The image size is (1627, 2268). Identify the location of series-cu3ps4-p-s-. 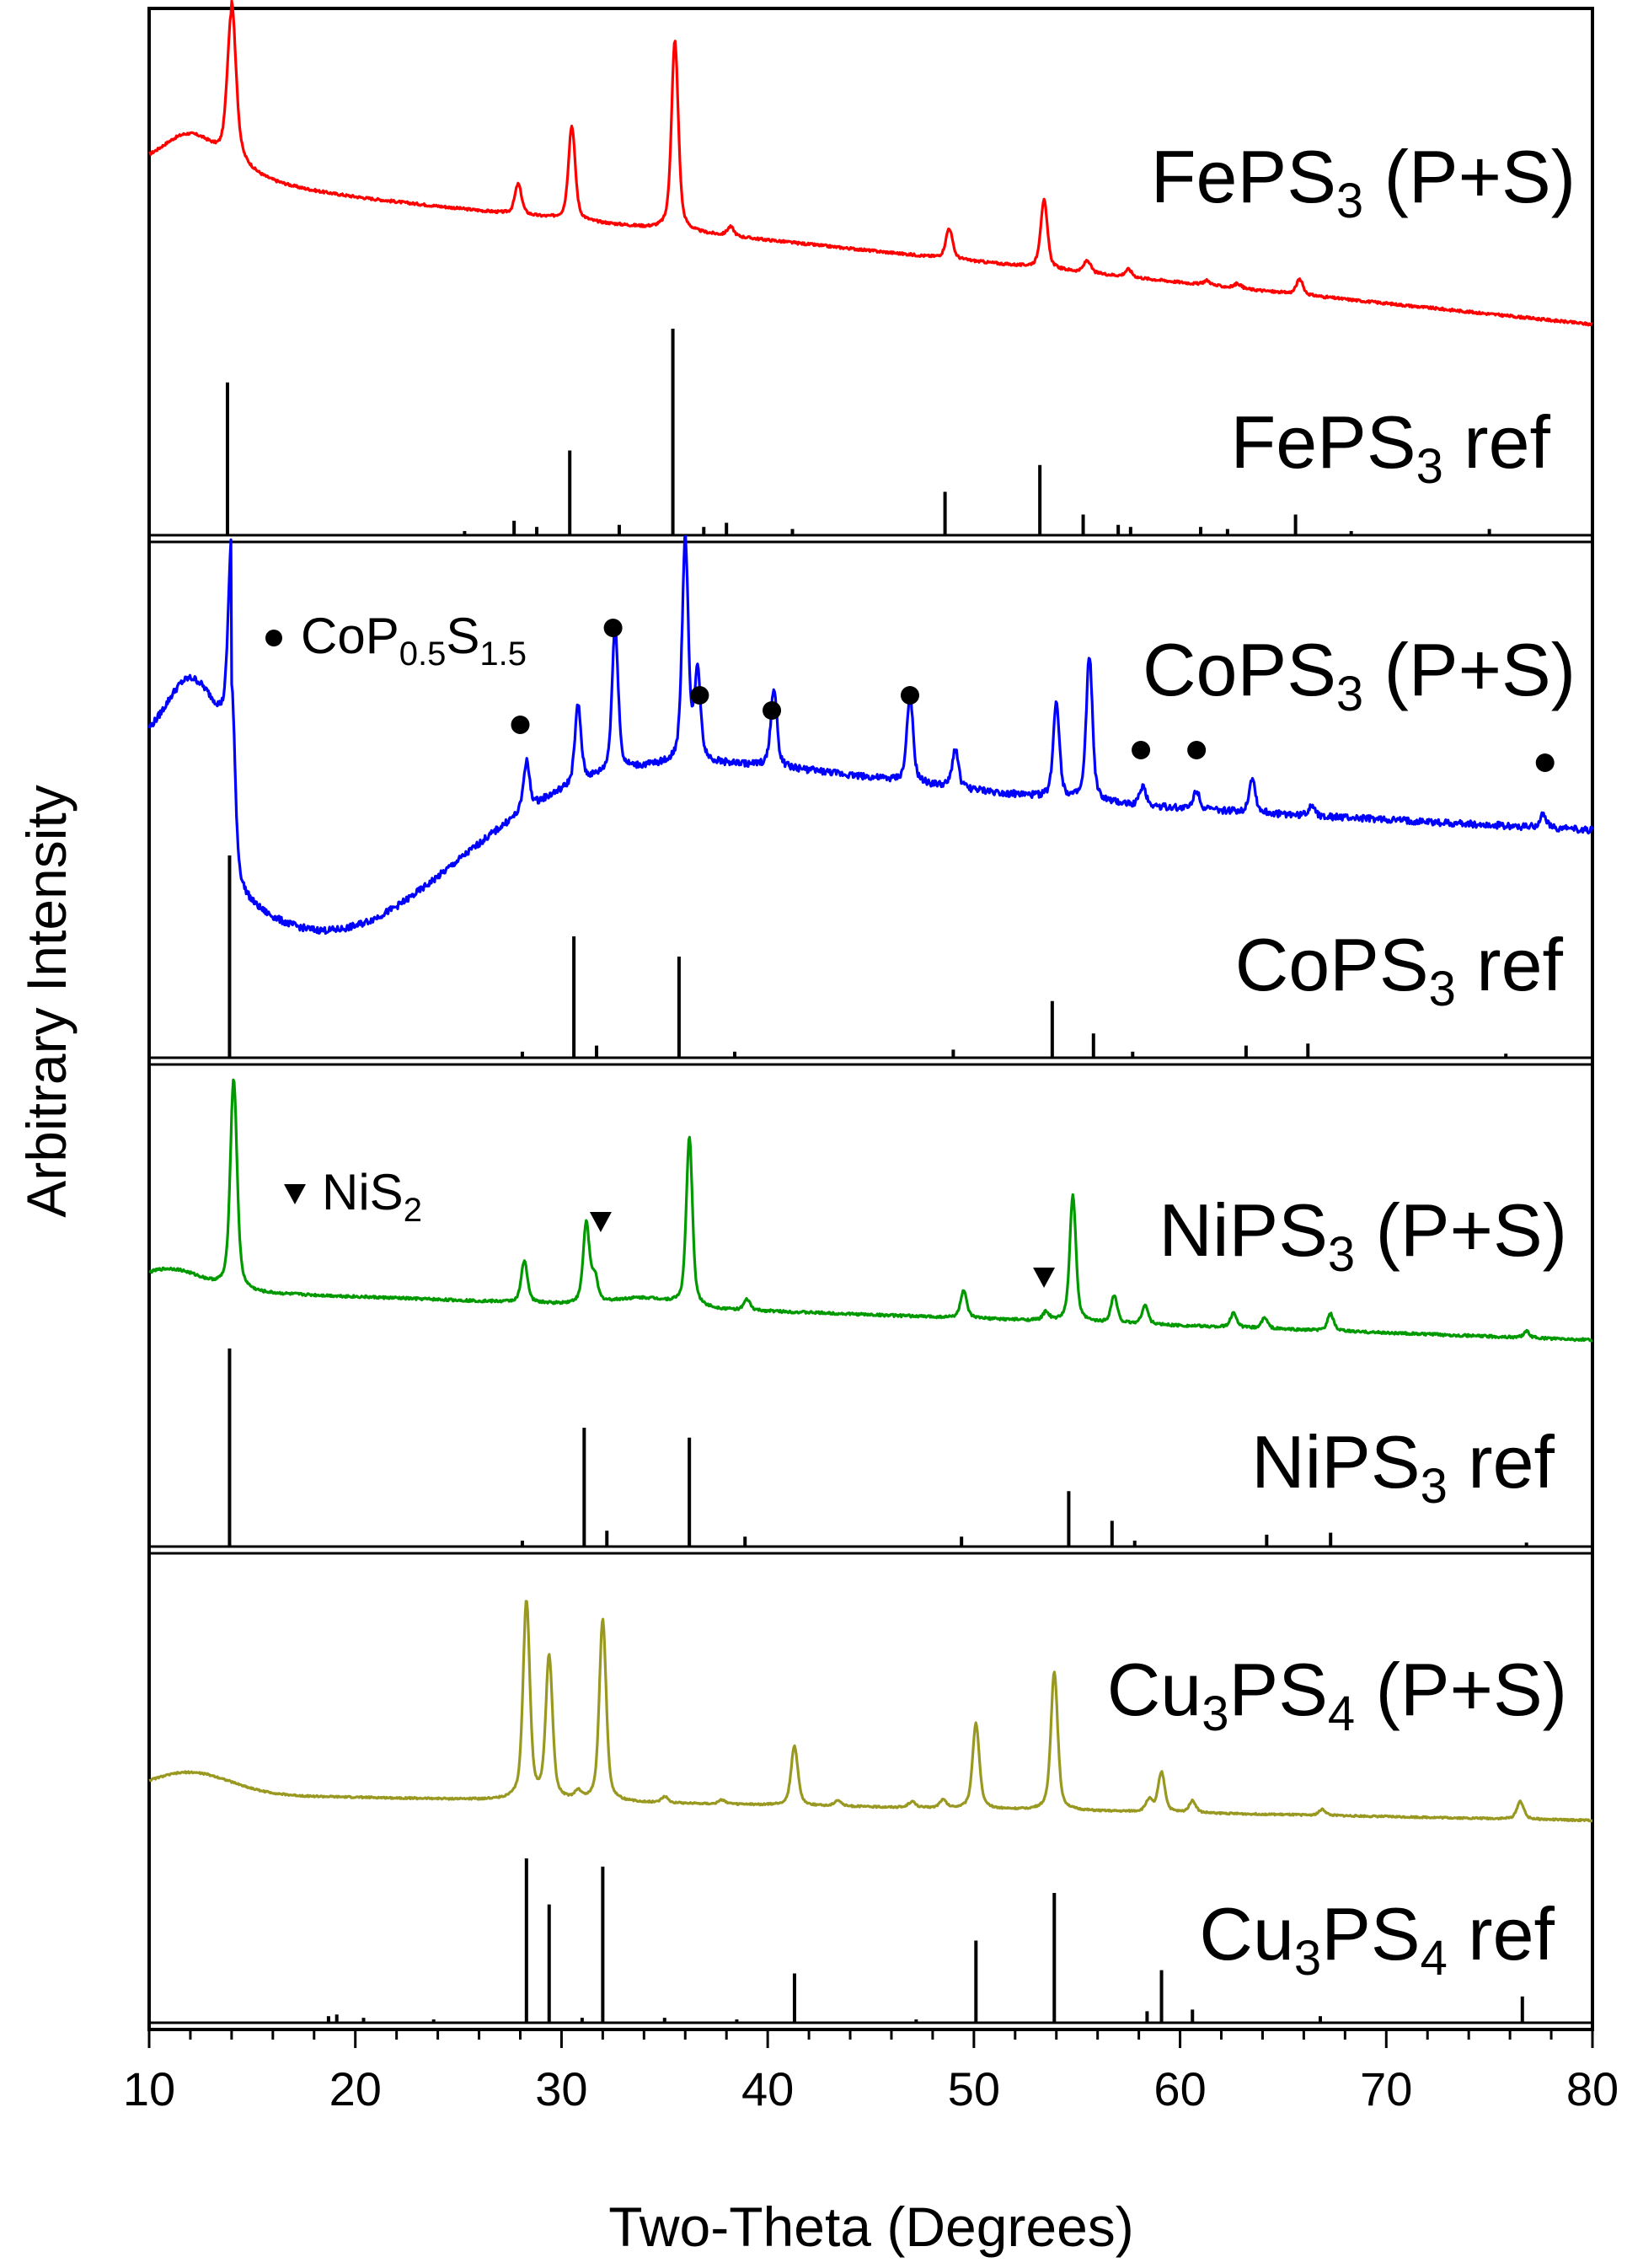
(871, 1711).